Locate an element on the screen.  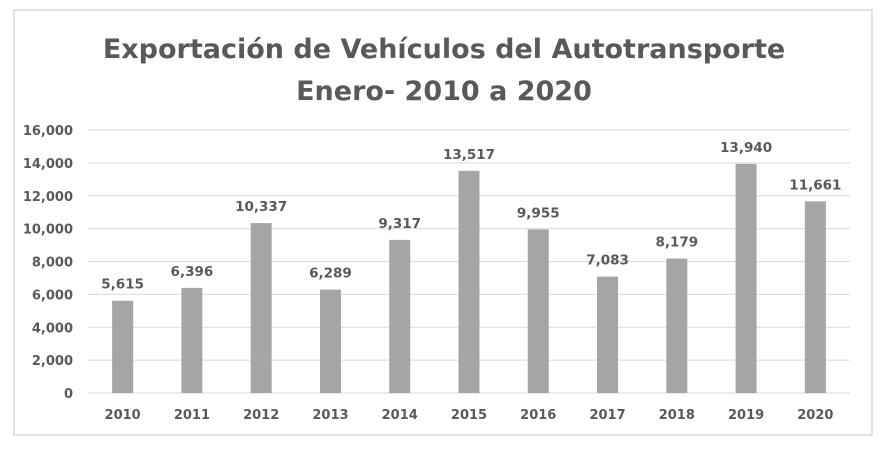
bar-2017 is located at coordinates (608, 334).